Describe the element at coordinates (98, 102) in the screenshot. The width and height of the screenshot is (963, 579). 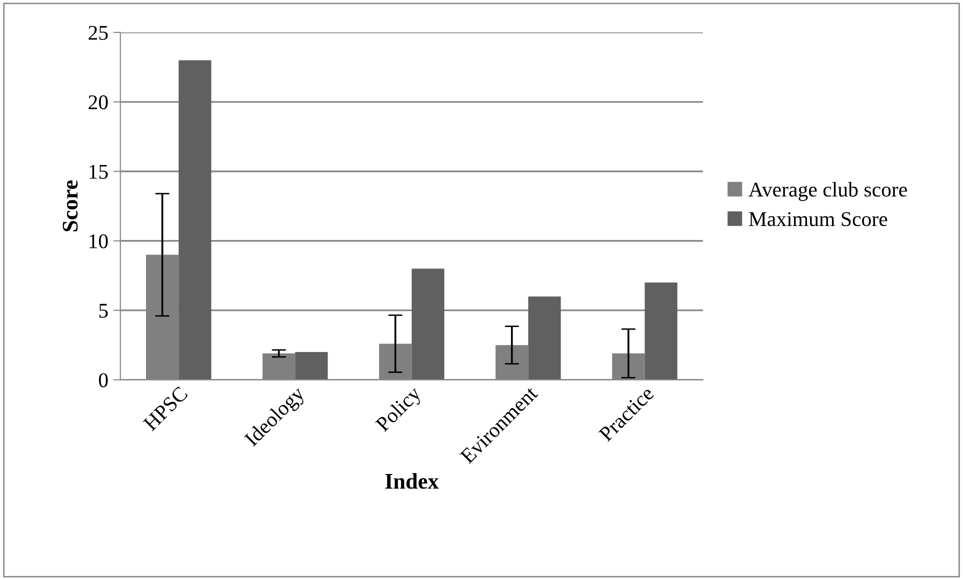
I see `y-tick-label: 20` at that location.